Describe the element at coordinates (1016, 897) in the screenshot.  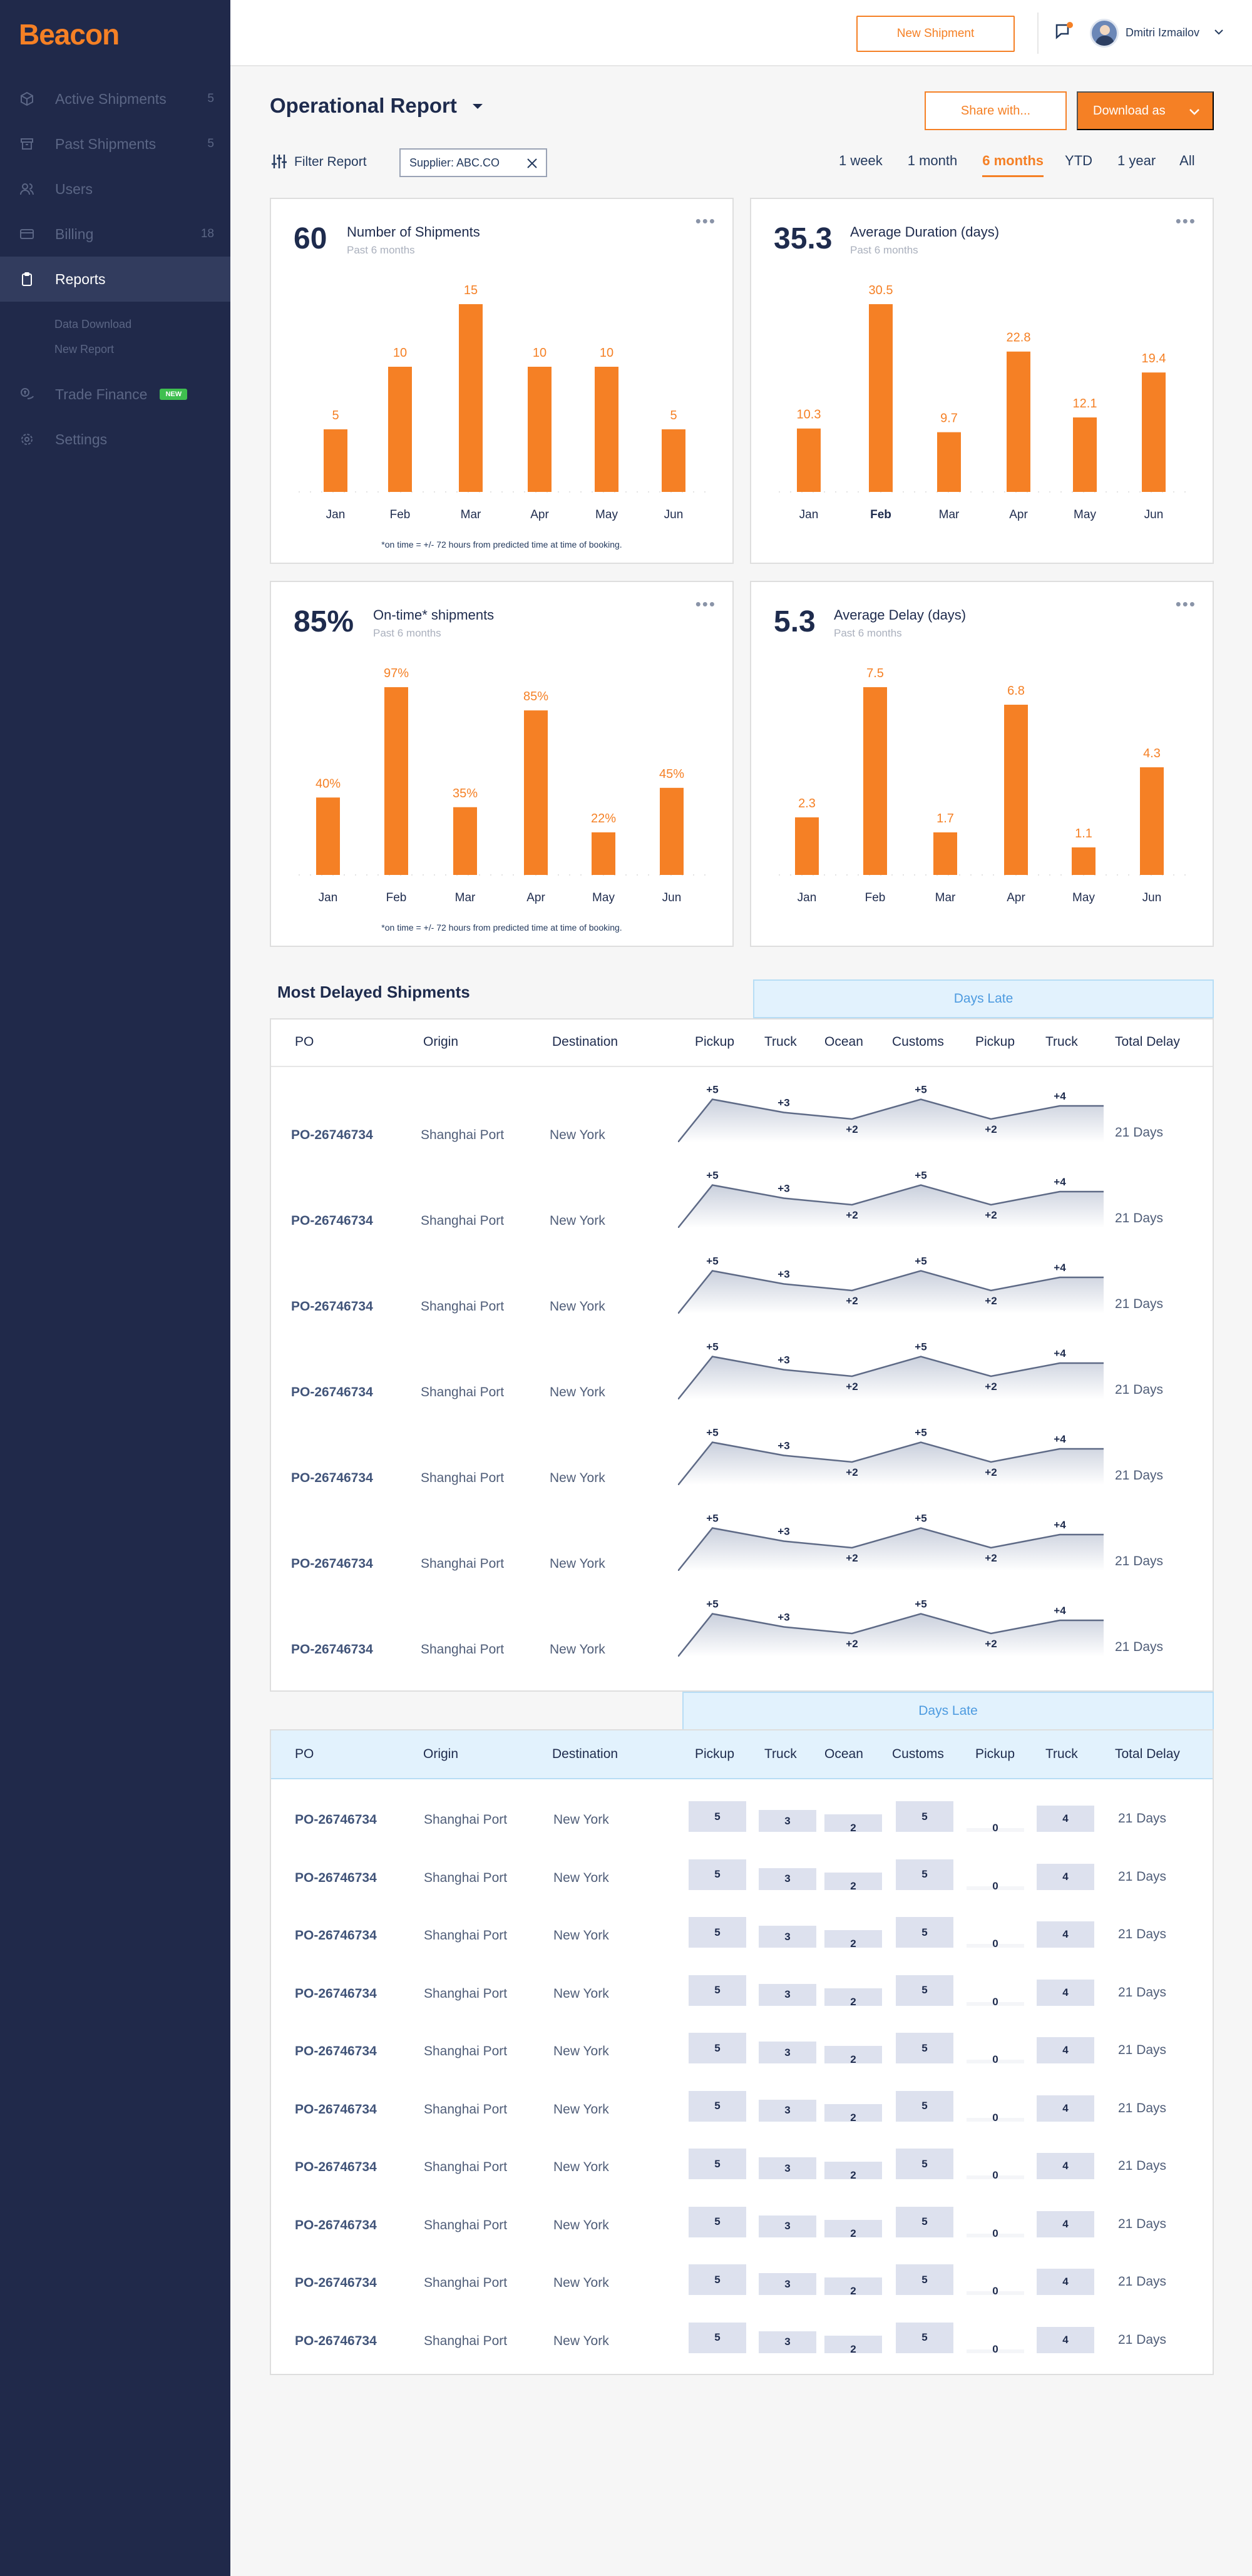
I see `category-label: Apr` at that location.